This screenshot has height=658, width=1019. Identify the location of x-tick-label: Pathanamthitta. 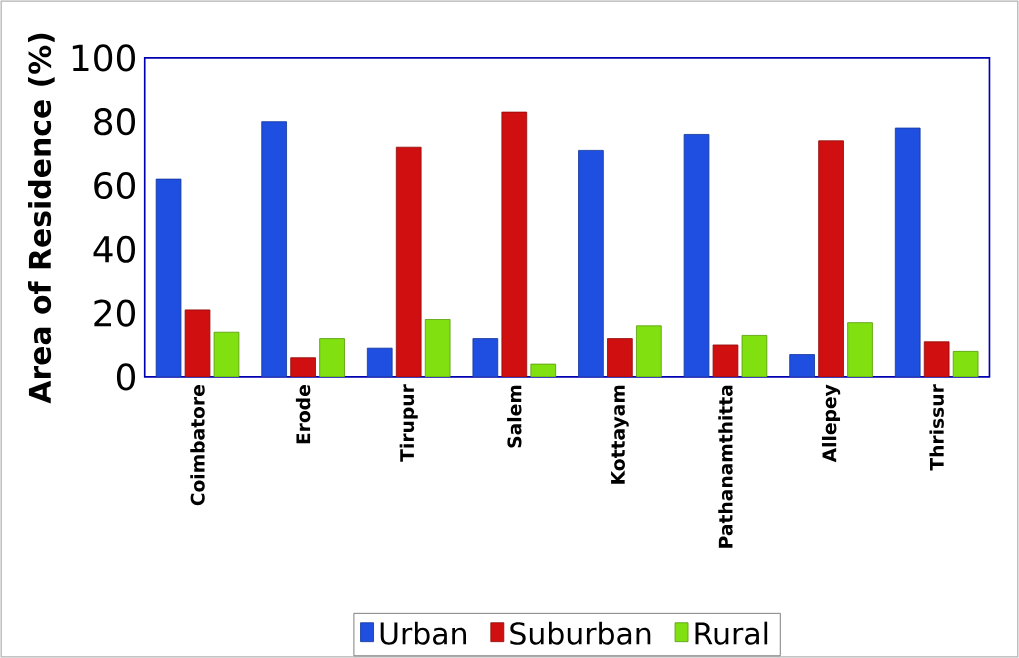
(725, 466).